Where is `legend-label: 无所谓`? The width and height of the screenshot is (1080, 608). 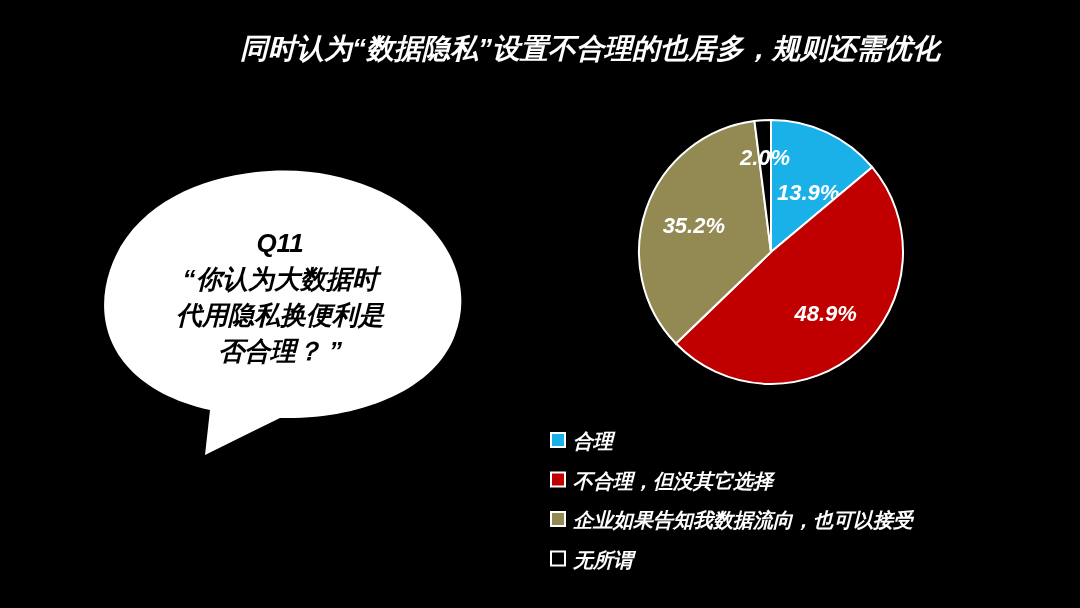 legend-label: 无所谓 is located at coordinates (604, 559).